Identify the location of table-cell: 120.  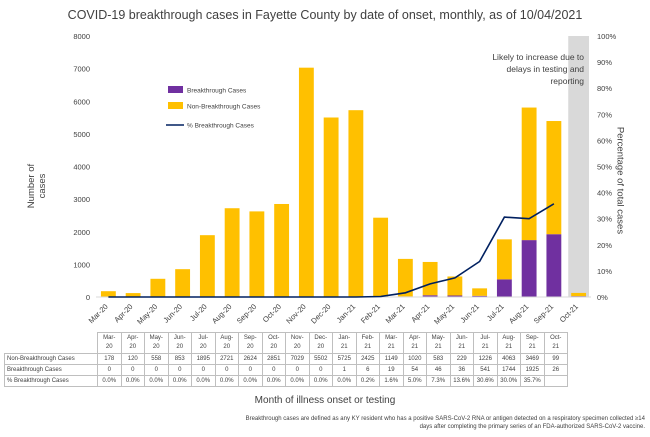
(132, 359).